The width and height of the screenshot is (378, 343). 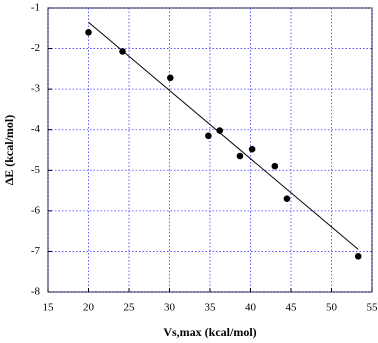 What do you see at coordinates (36, 129) in the screenshot?
I see `y-tick-label: -4` at bounding box center [36, 129].